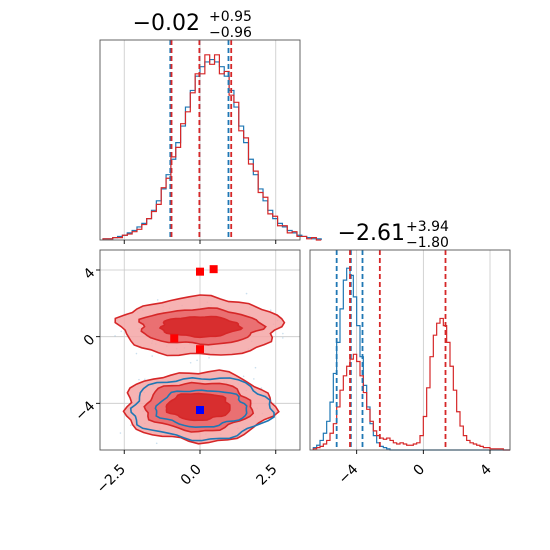 Image resolution: width=550 pixels, height=550 pixels. I want to click on panel-hist-y-frame, so click(410, 350).